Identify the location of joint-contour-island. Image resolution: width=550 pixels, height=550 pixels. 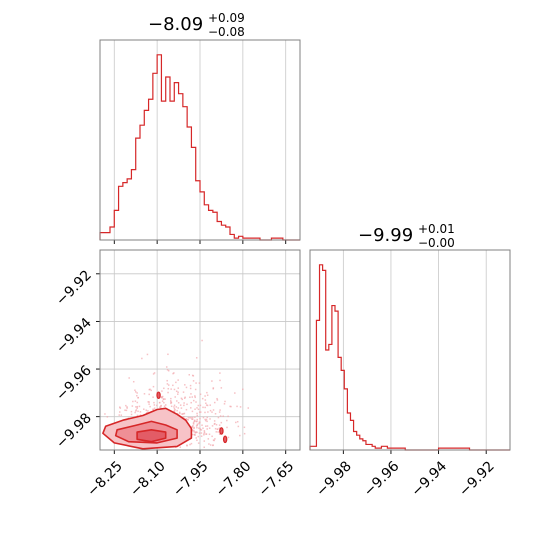
(225, 439).